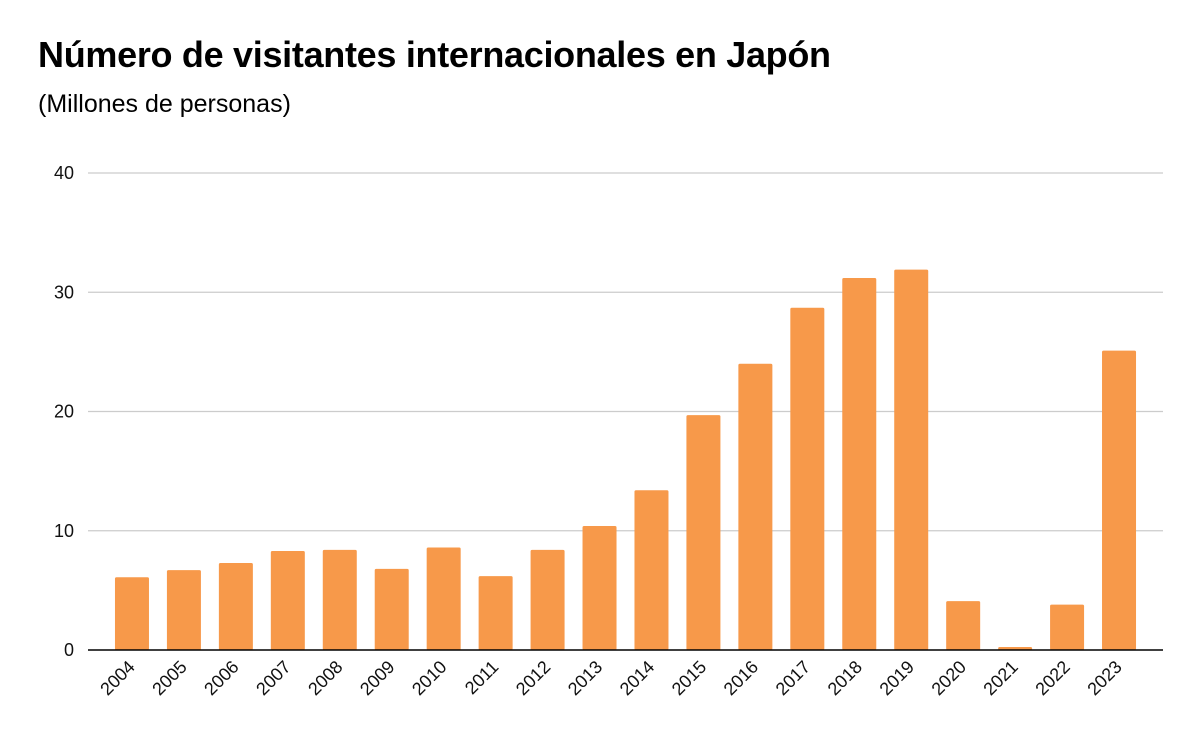 The image size is (1200, 742). I want to click on x-tick-label: 2019, so click(897, 678).